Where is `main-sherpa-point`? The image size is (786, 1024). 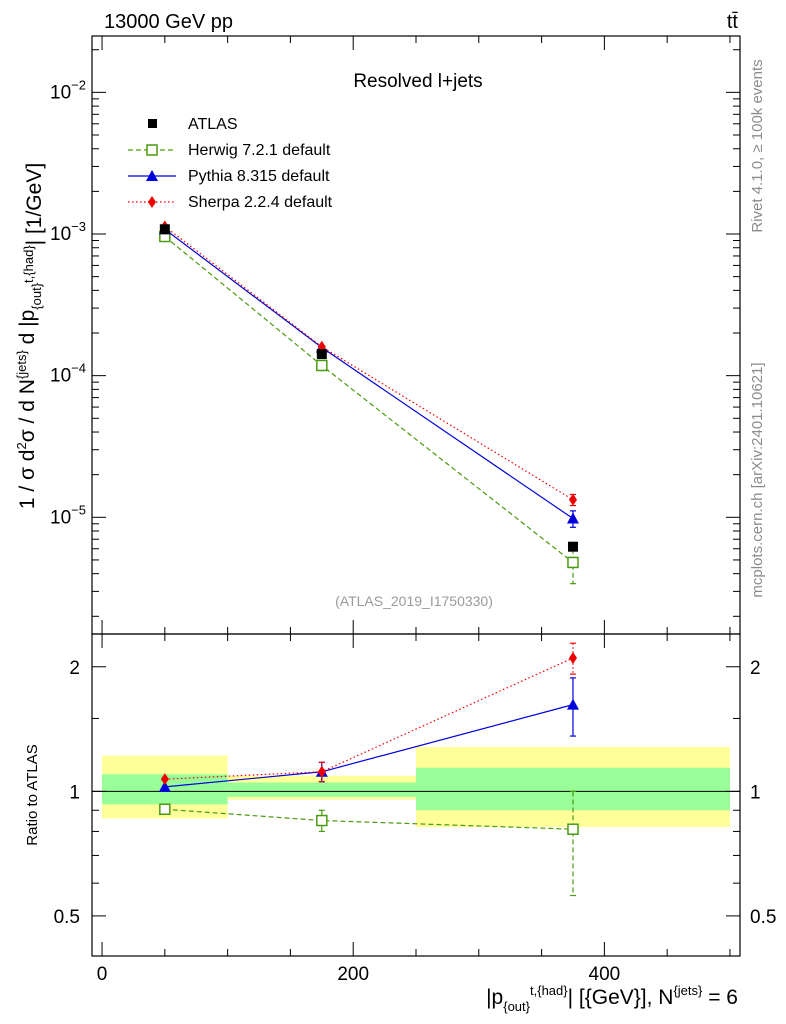 main-sherpa-point is located at coordinates (572, 499).